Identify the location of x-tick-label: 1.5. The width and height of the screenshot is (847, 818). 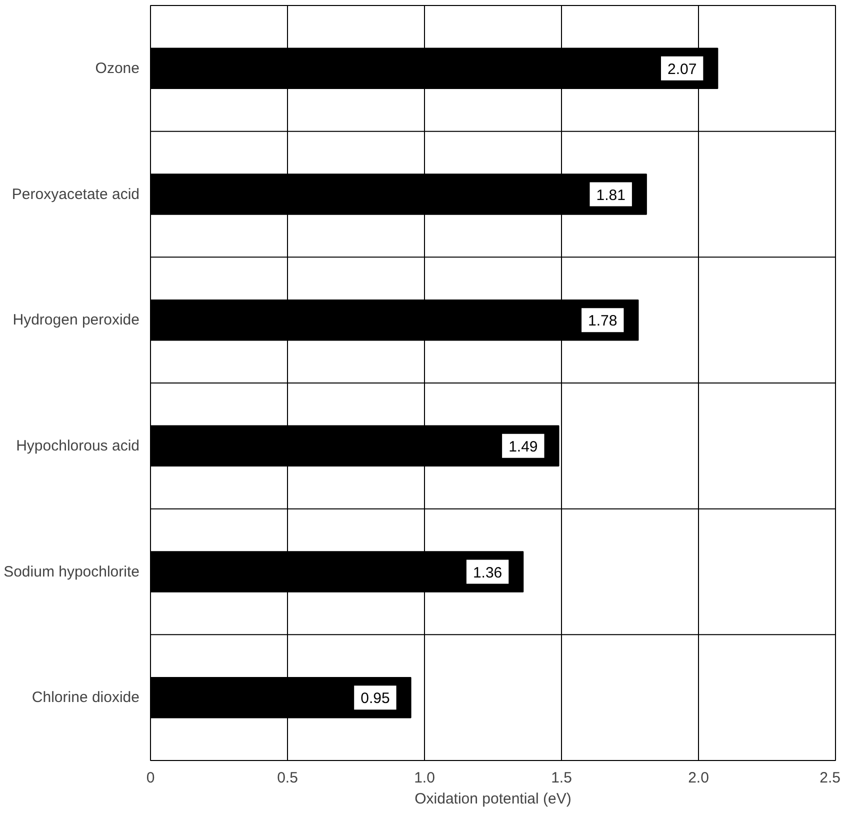
(561, 778).